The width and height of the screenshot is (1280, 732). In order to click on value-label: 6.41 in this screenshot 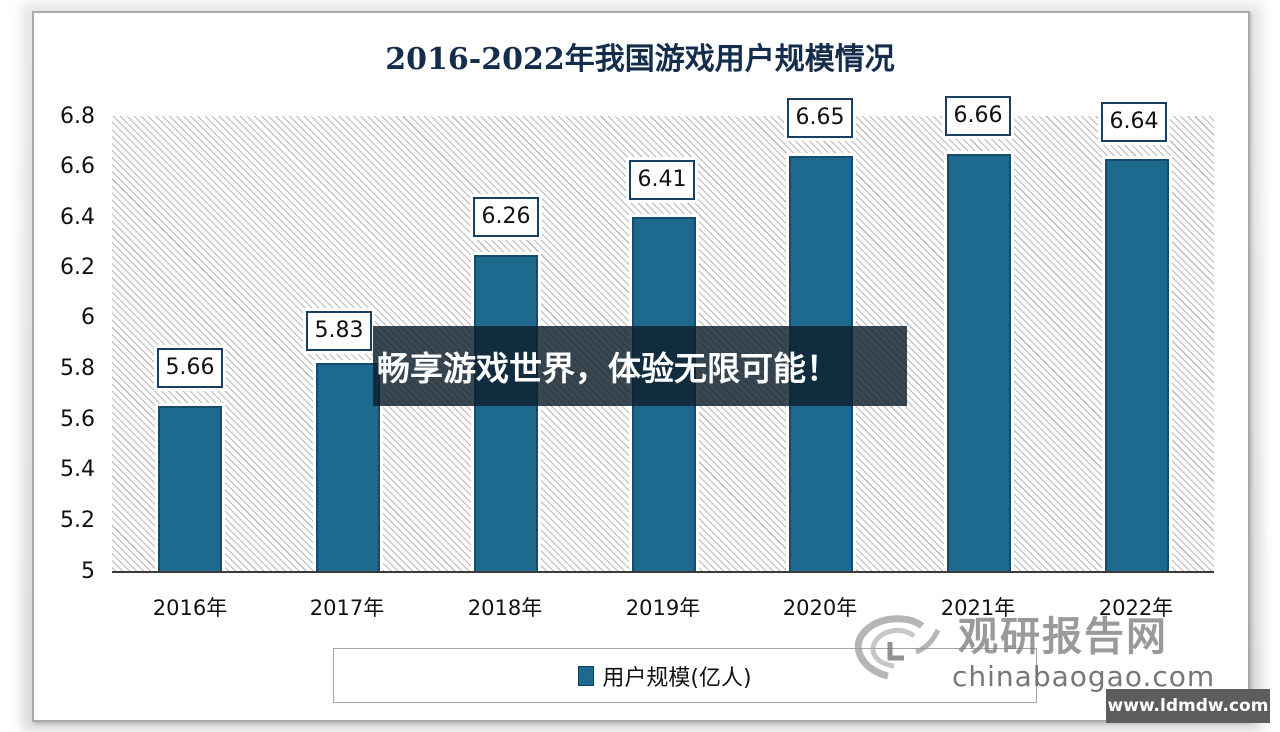, I will do `click(662, 180)`.